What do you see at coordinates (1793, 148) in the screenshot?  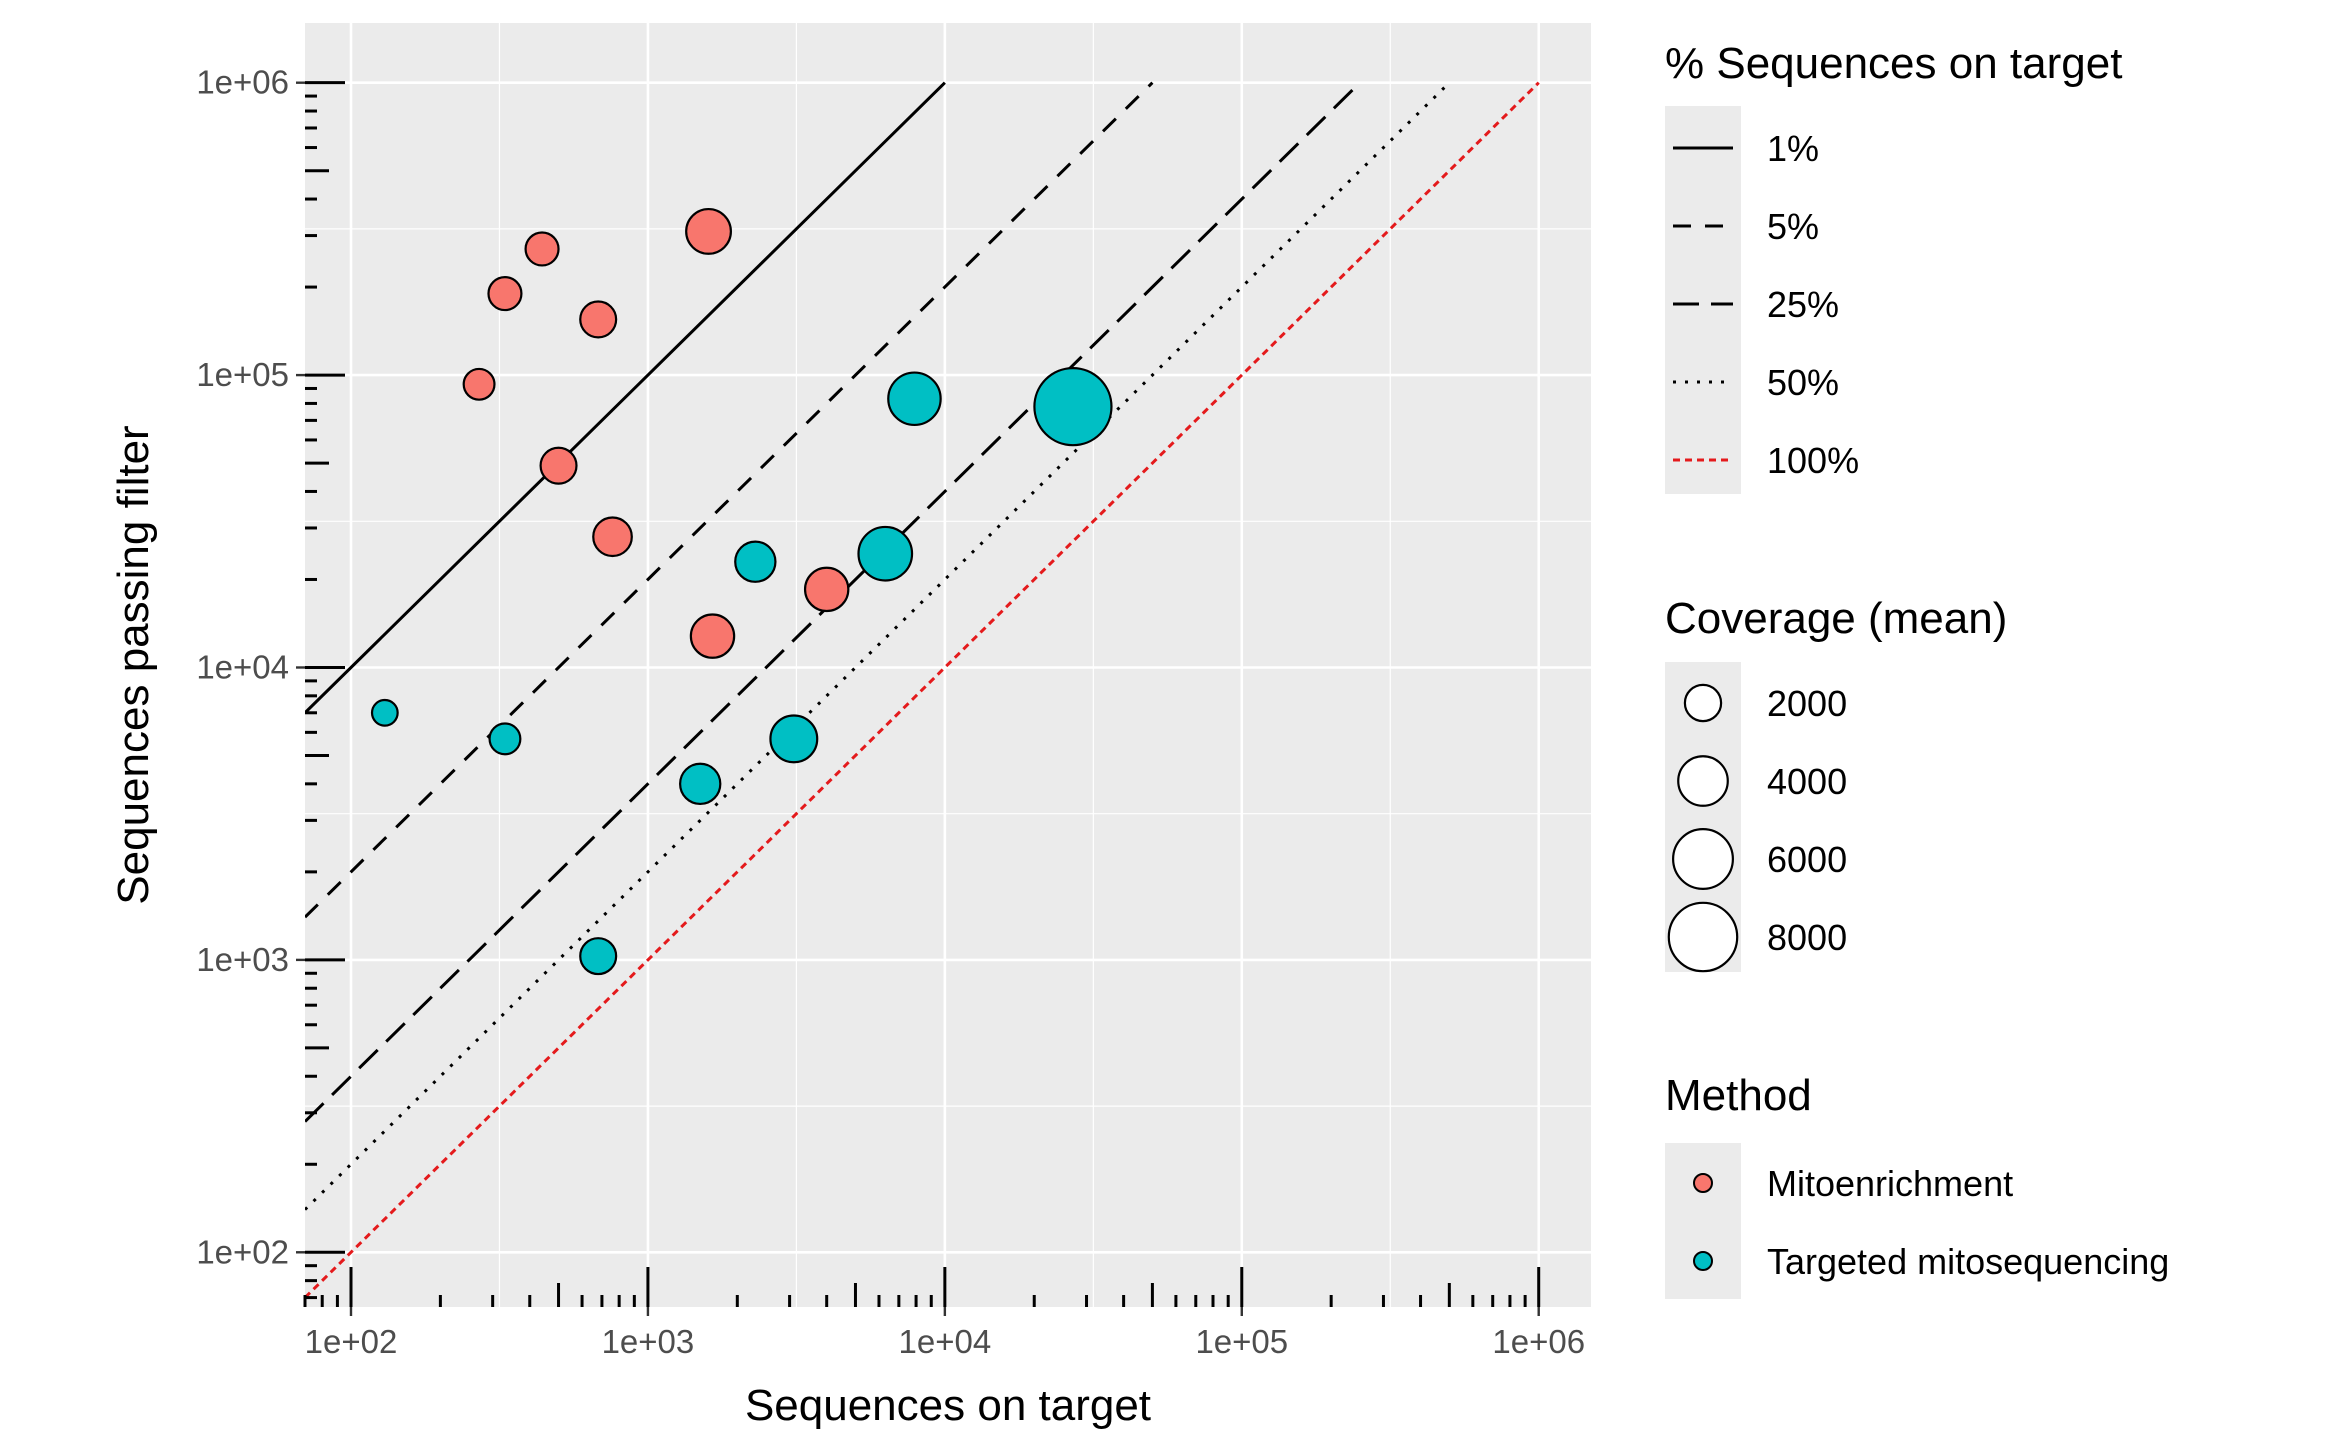 I see `line-legend-label: 1%` at bounding box center [1793, 148].